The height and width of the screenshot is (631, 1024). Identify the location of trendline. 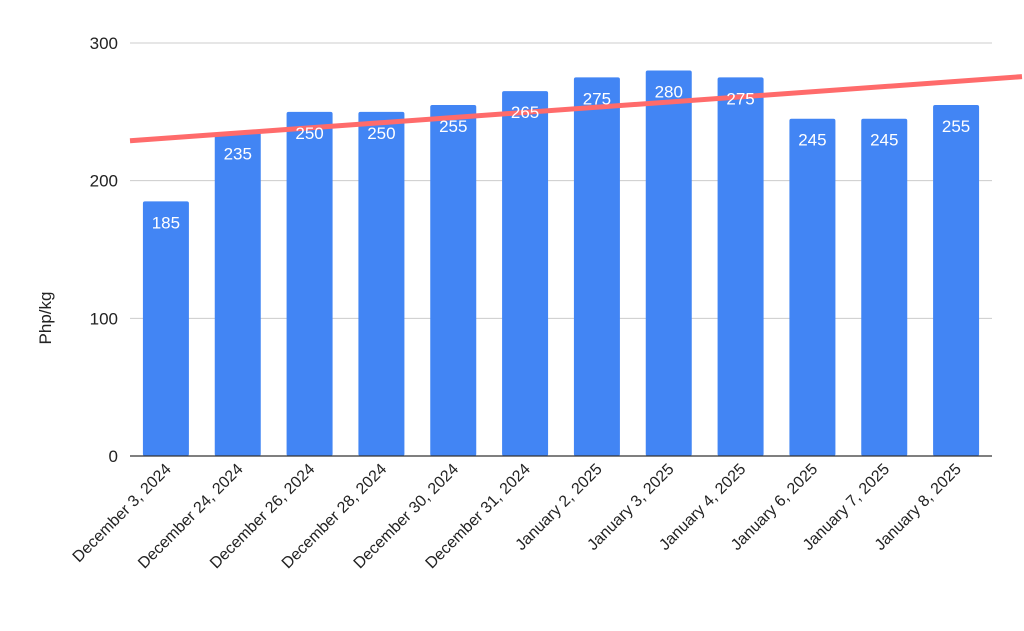
(576, 109).